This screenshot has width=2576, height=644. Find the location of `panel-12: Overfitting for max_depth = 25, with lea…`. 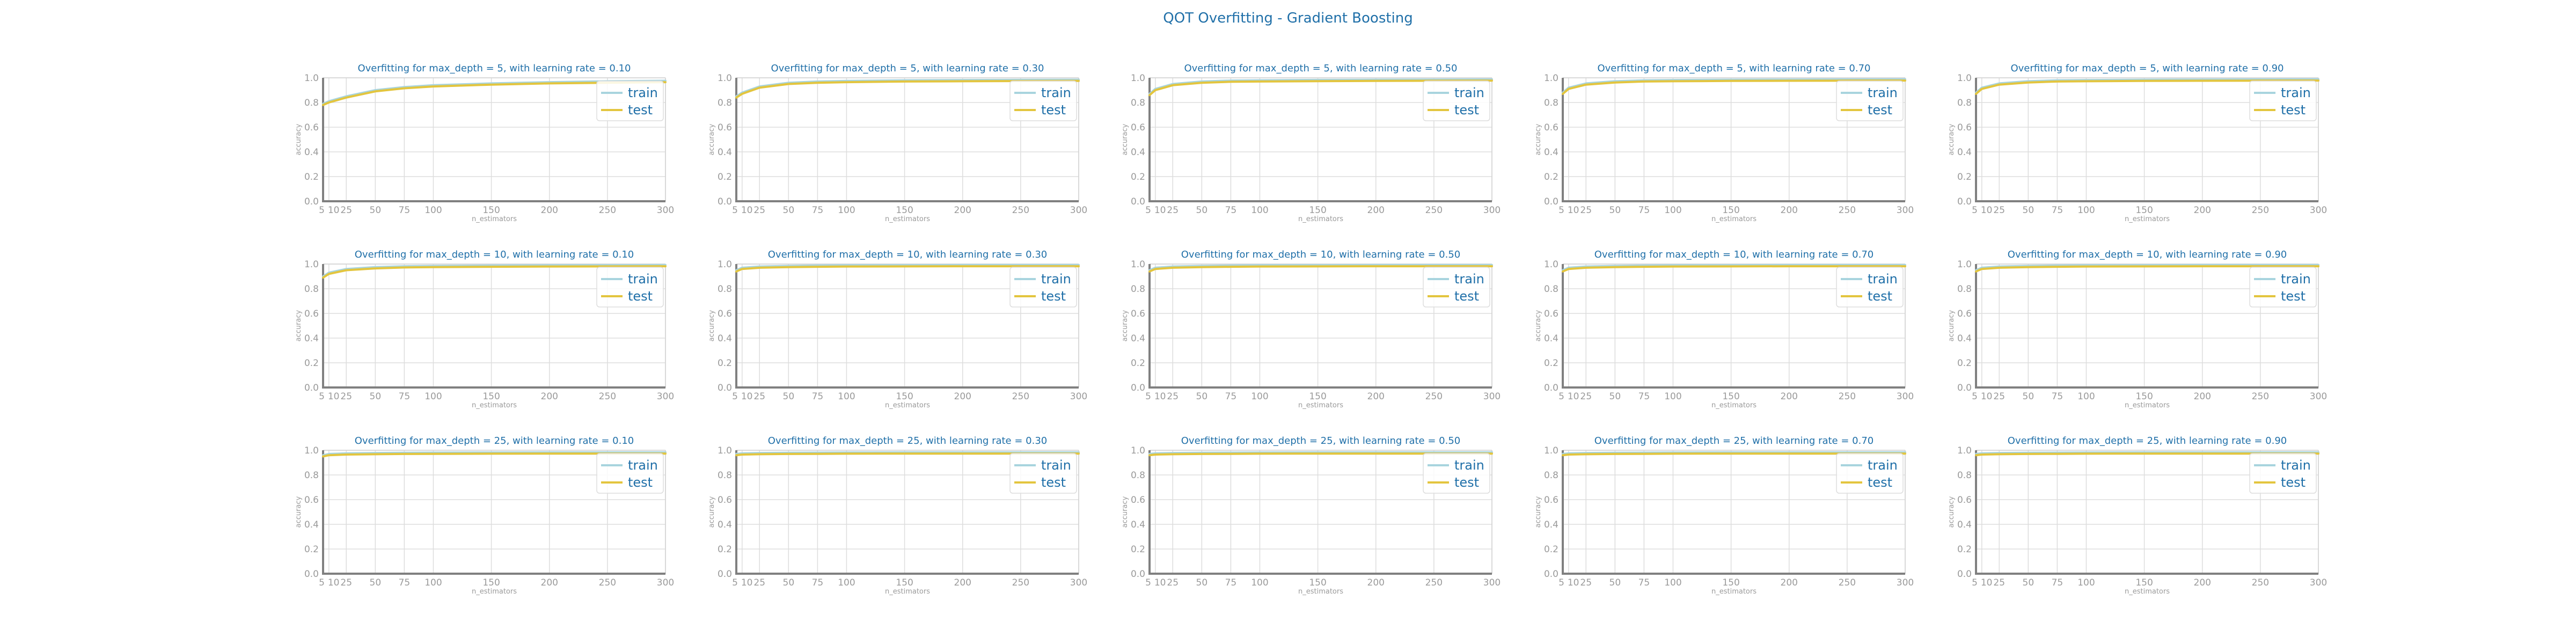

panel-12: Overfitting for max_depth = 25, with lea… is located at coordinates (897, 515).